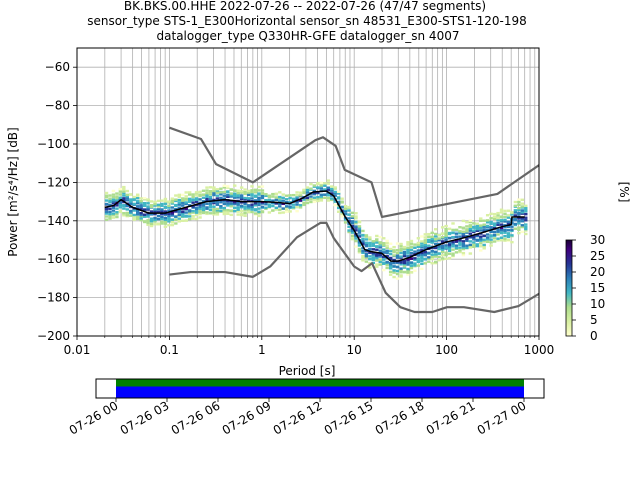 This screenshot has width=640, height=484. I want to click on coverage-gap-free-bar, so click(320, 392).